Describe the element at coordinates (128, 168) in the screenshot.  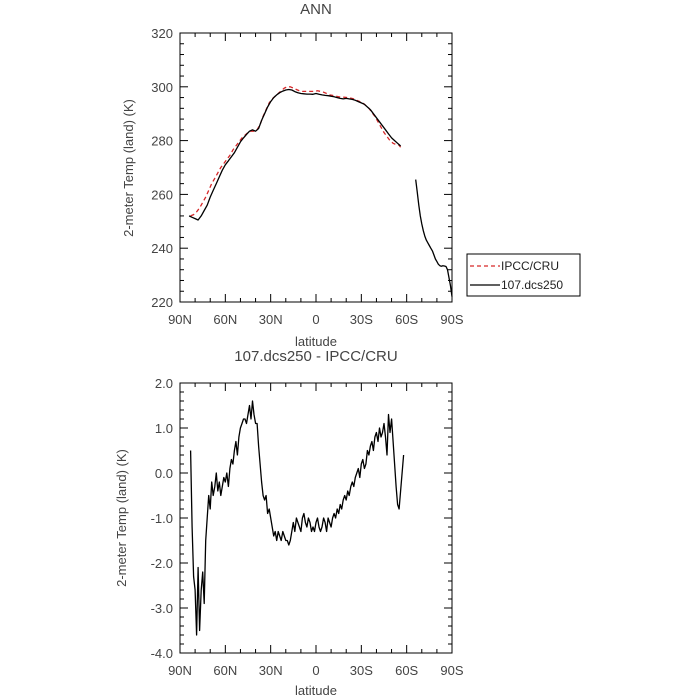
I see `top-y-axis-label: 2-meter Temp (land) (K)` at that location.